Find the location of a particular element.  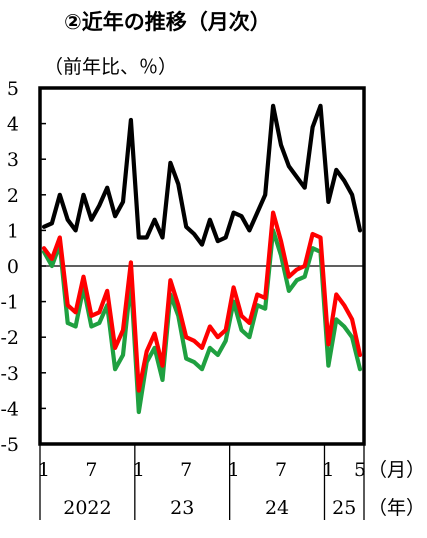

y-tick-label: 3 is located at coordinates (13, 160).